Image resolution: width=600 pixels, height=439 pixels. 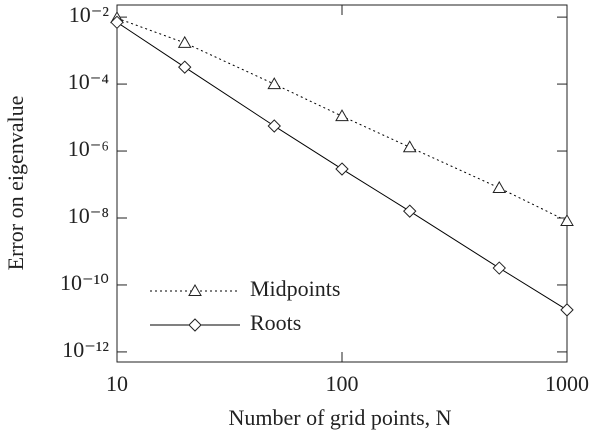 I want to click on y-tick-label: 10⁻⁴, so click(x=89, y=81).